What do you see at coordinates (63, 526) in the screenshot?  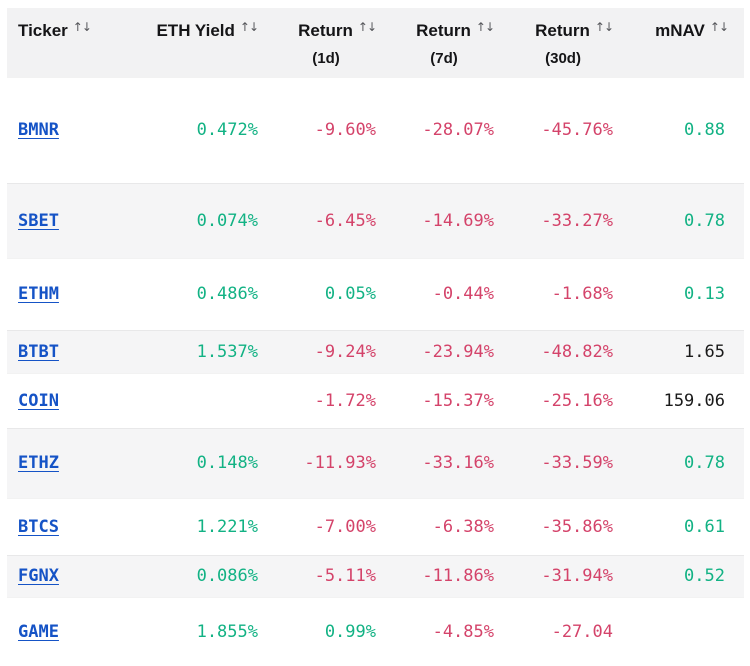 I see `ticker-cell: BTCS` at bounding box center [63, 526].